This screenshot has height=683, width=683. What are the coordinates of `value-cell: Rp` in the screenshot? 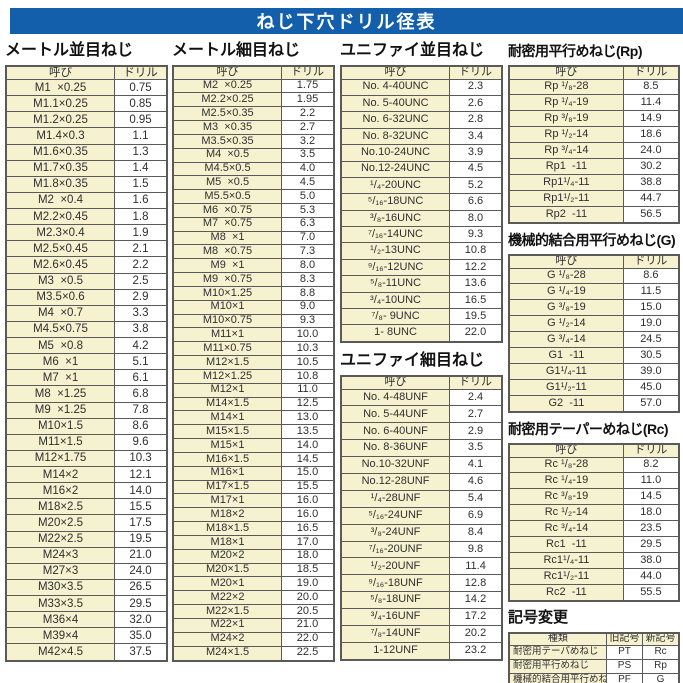 It's located at (661, 666).